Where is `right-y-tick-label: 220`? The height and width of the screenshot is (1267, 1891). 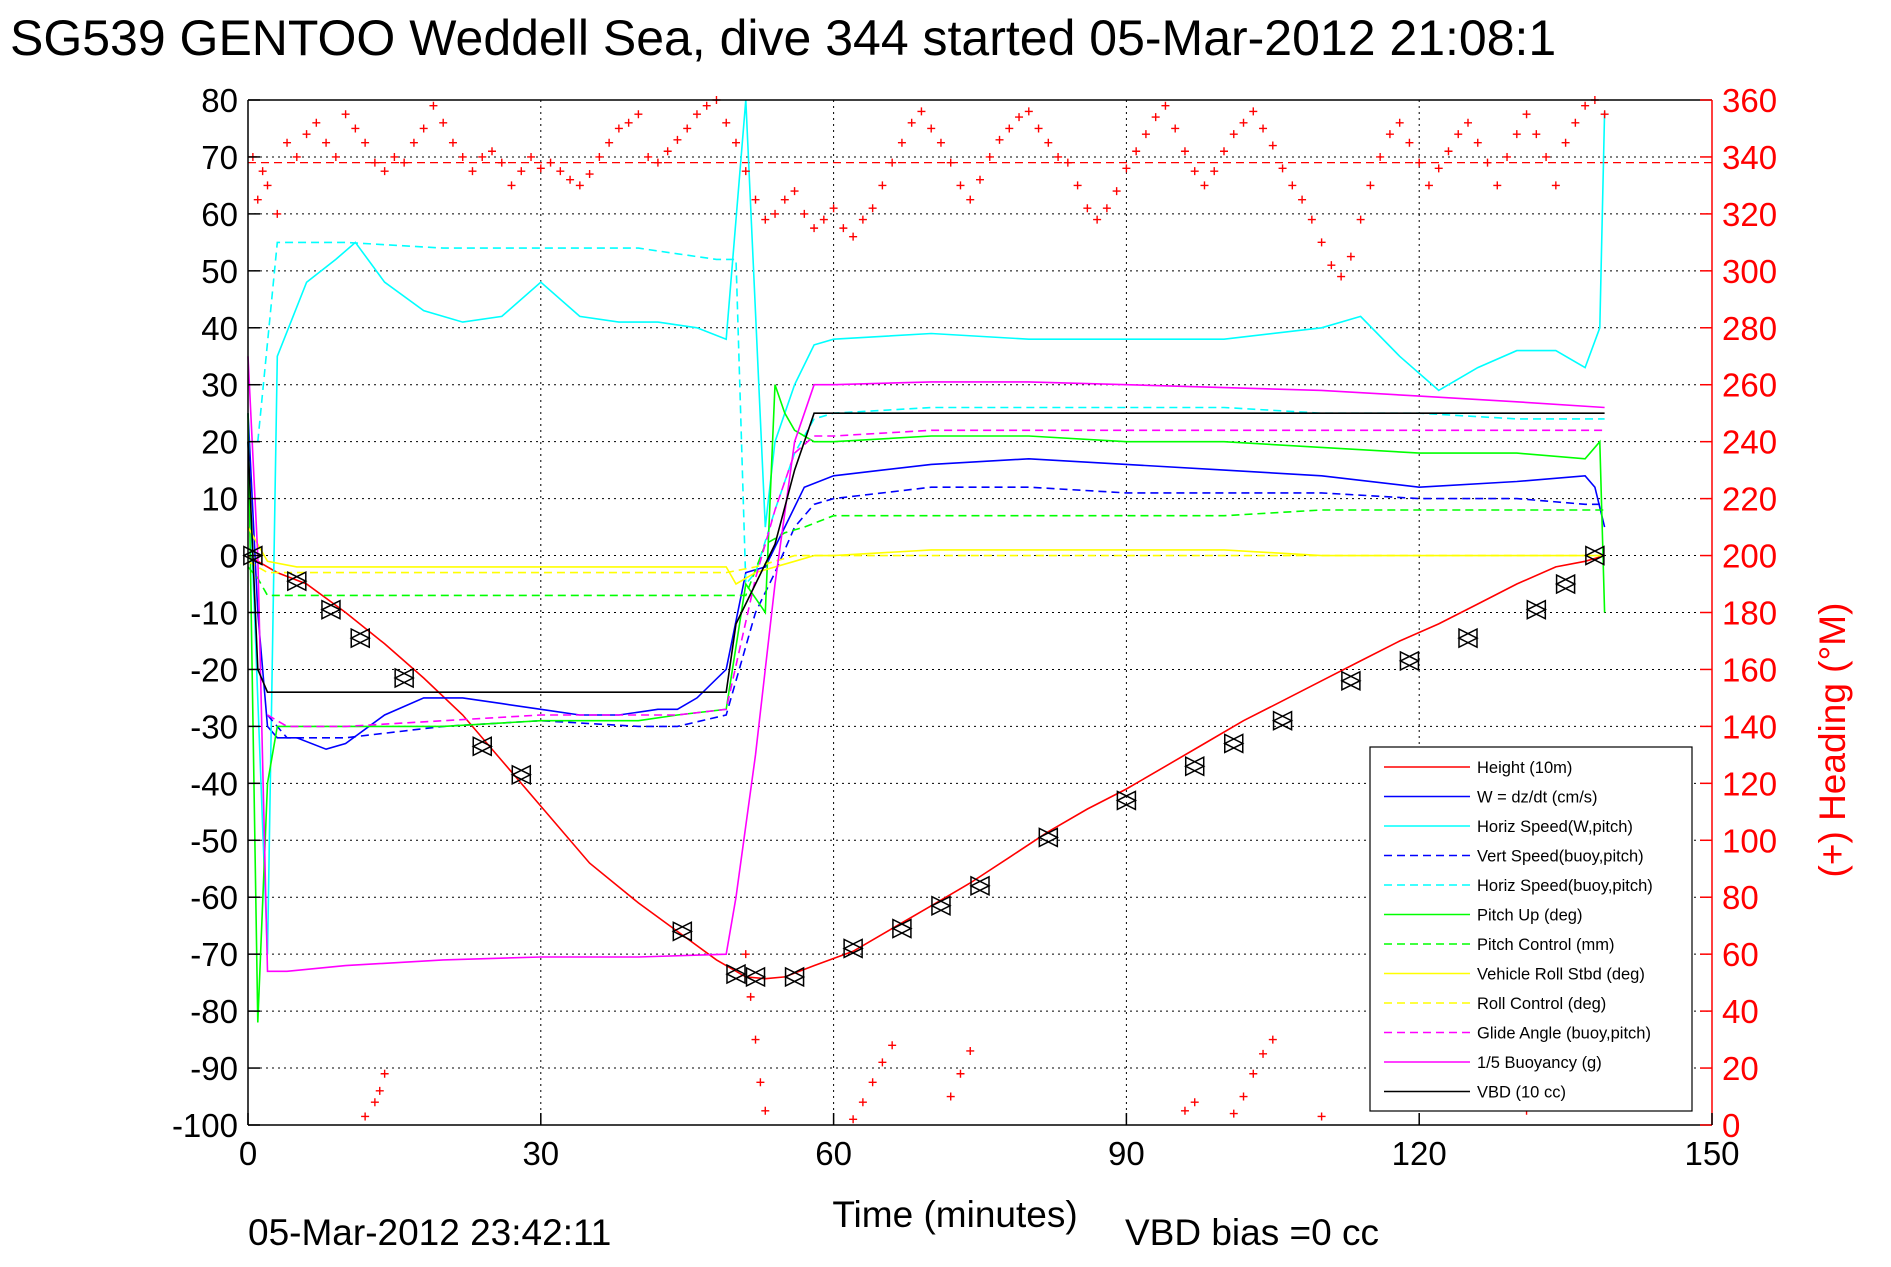 right-y-tick-label: 220 is located at coordinates (1749, 499).